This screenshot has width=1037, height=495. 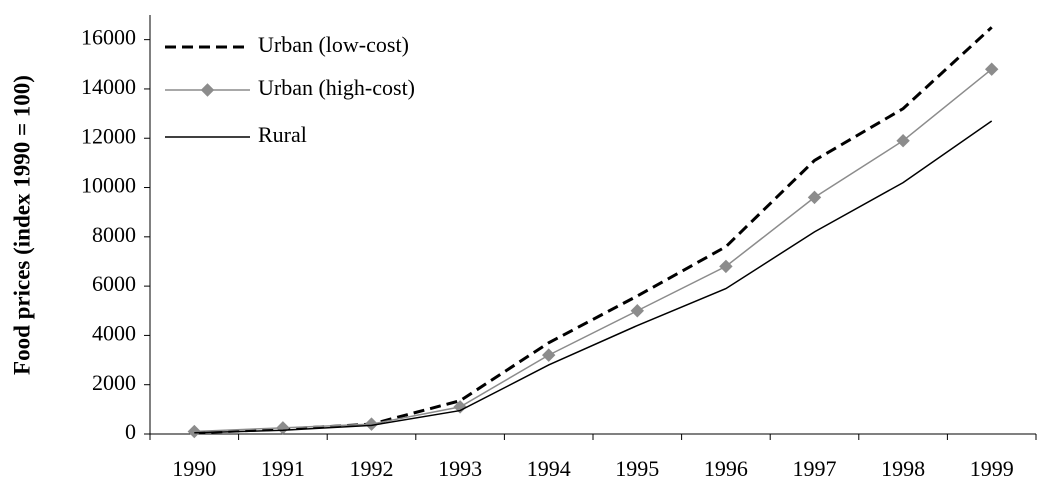 I want to click on x-tick-label: 1998, so click(x=903, y=468).